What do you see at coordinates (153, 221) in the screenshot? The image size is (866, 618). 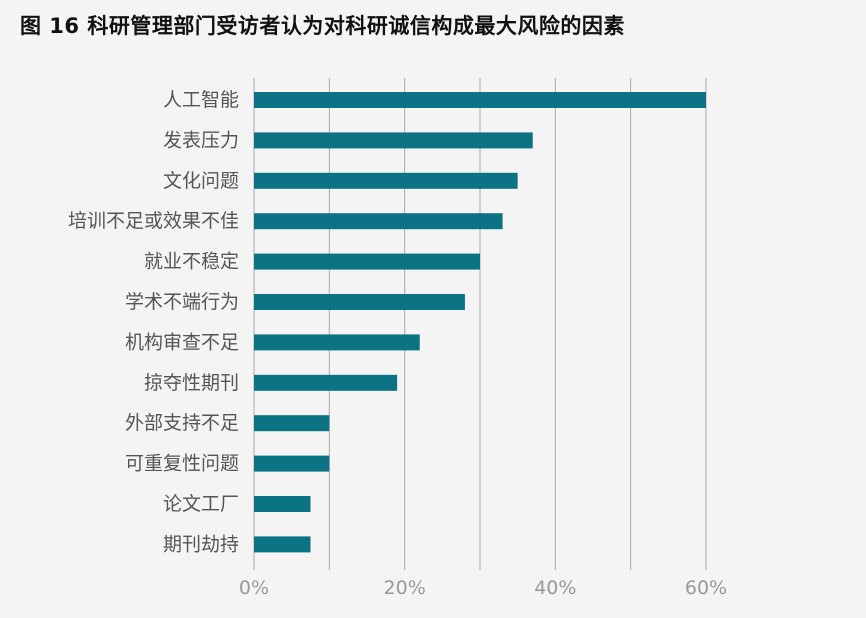 I see `category-label: 培训不足或效果不佳` at bounding box center [153, 221].